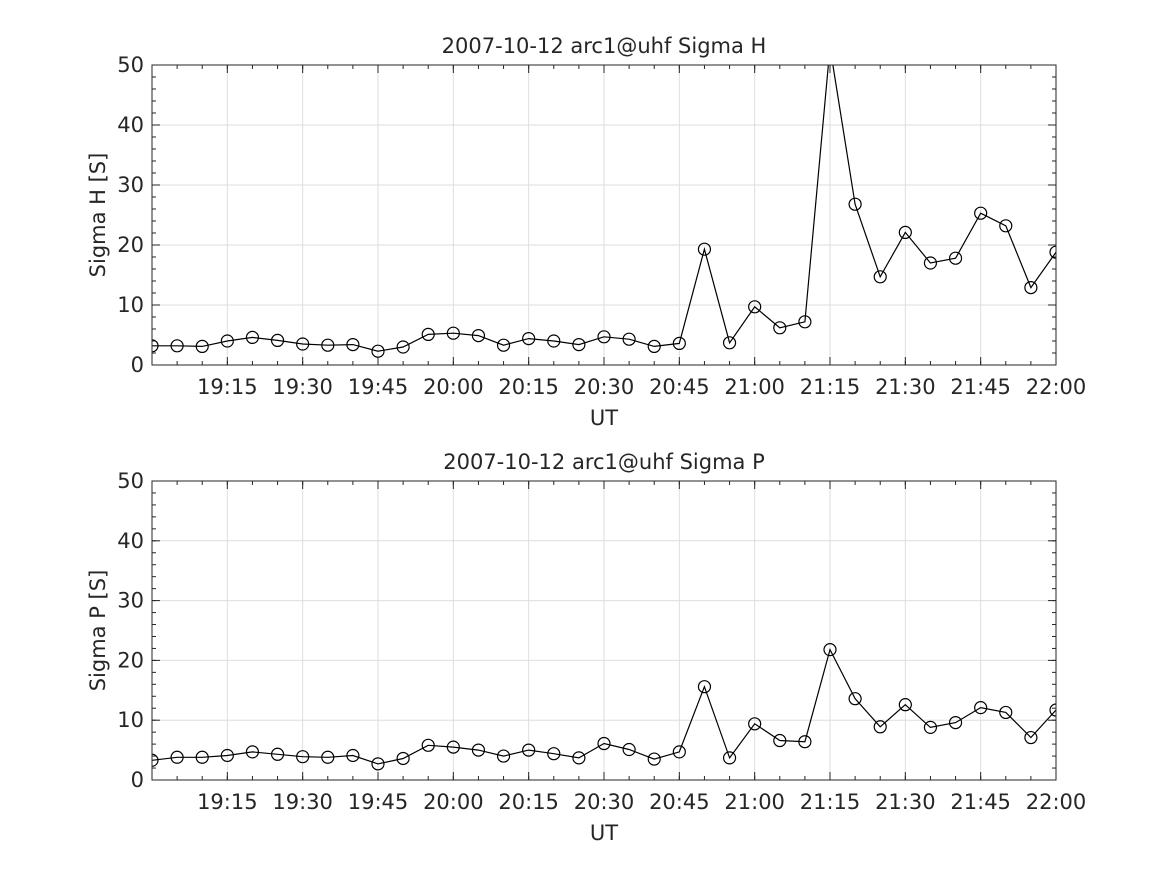  Describe the element at coordinates (830, 802) in the screenshot. I see `x-tick-label: 21:15` at that location.